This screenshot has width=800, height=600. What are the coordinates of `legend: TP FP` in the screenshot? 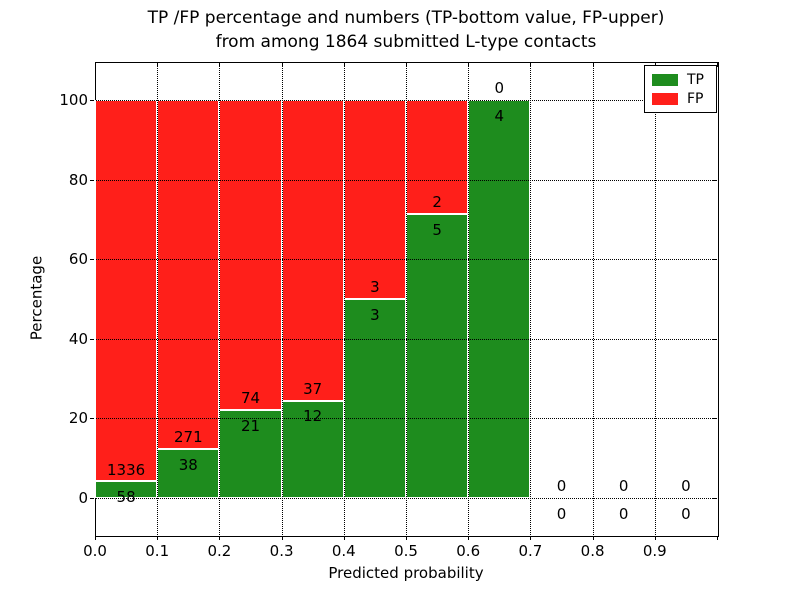 It's located at (680, 89).